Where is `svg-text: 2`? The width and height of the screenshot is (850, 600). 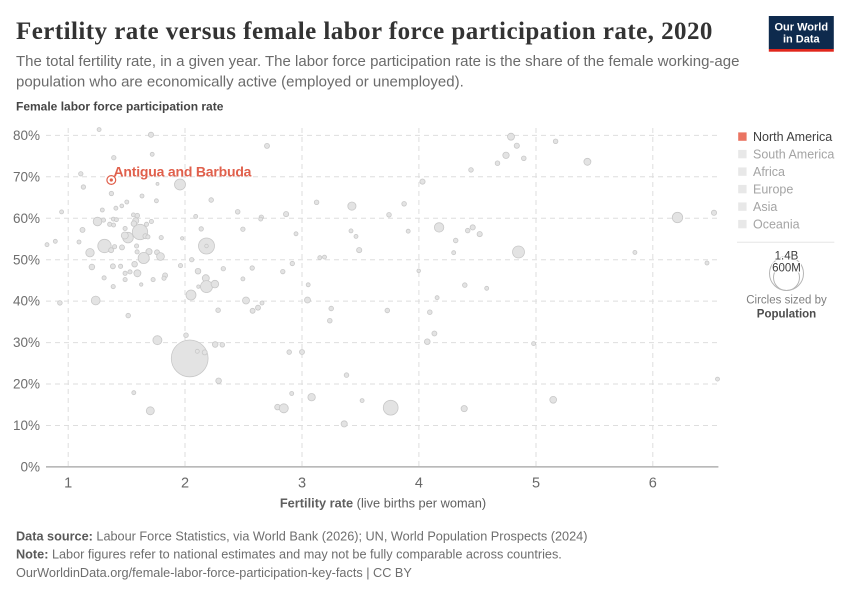 svg-text: 2 is located at coordinates (185, 484).